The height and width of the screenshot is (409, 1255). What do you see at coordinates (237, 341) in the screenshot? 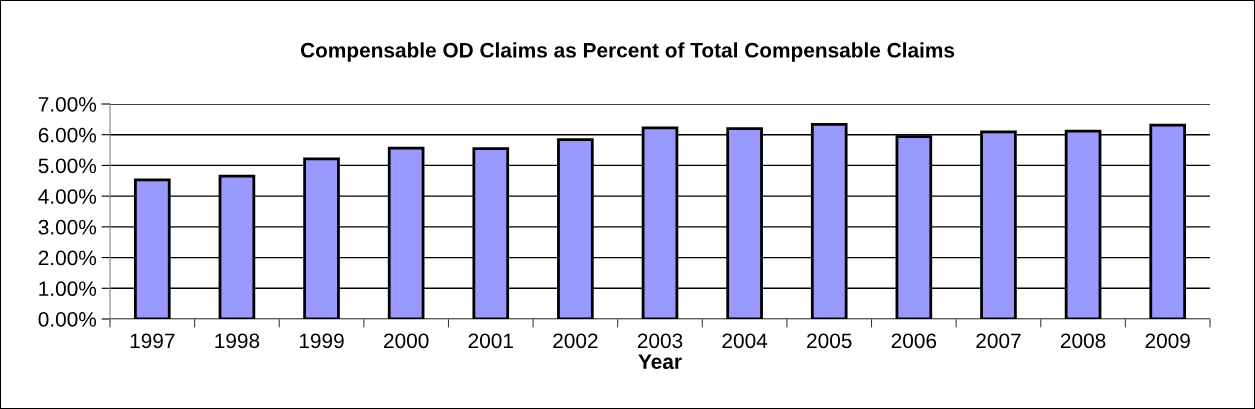
I see `x-tick-label: 1998` at bounding box center [237, 341].